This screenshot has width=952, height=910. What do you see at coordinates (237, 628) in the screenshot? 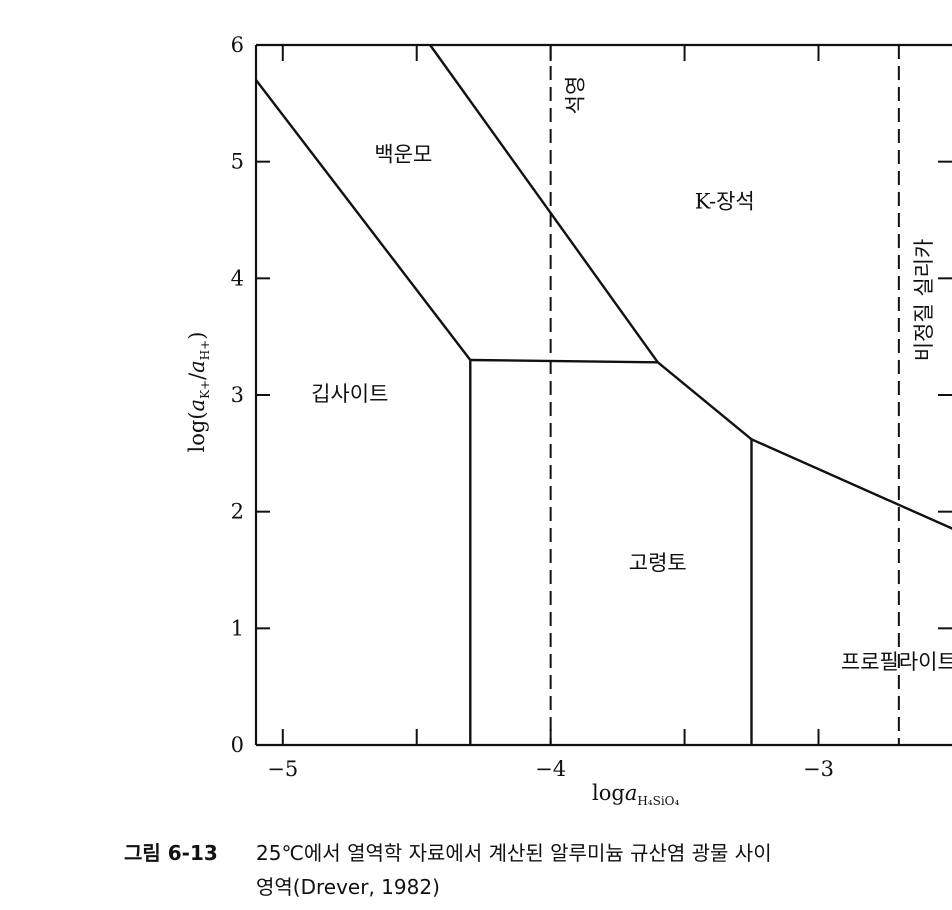
I see `y-tick-label: 1` at bounding box center [237, 628].